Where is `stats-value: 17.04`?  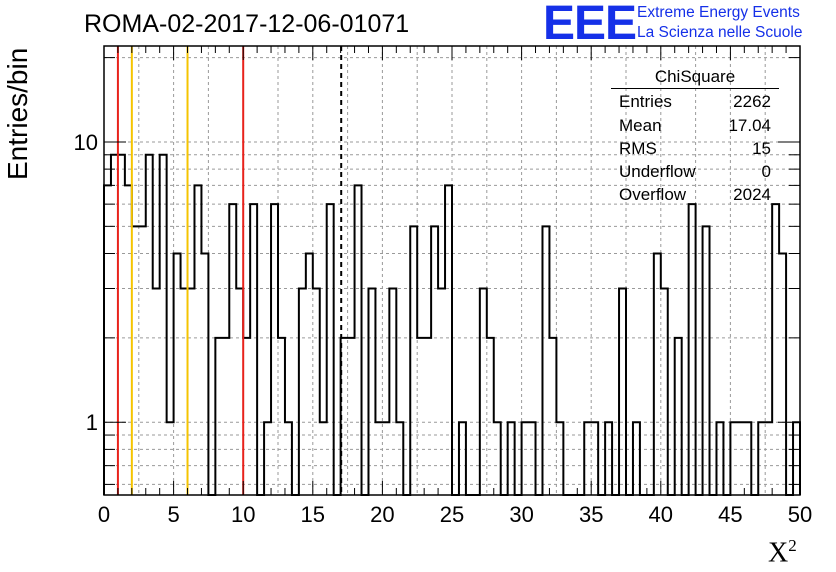 stats-value: 17.04 is located at coordinates (749, 125).